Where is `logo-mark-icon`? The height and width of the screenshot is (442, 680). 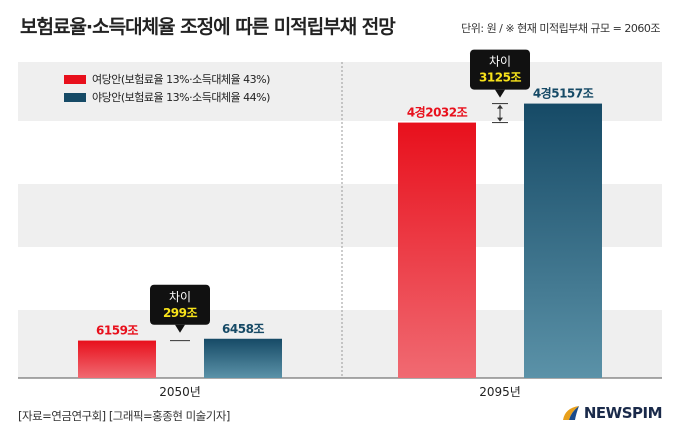 logo-mark-icon is located at coordinates (570, 413).